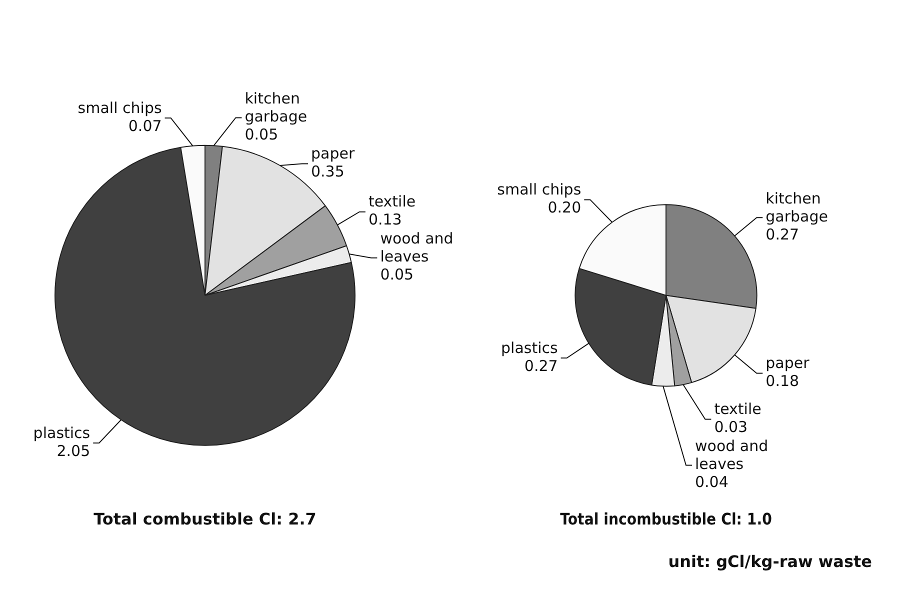  I want to click on text: unit: gCl/kg-raw waste, so click(770, 561).